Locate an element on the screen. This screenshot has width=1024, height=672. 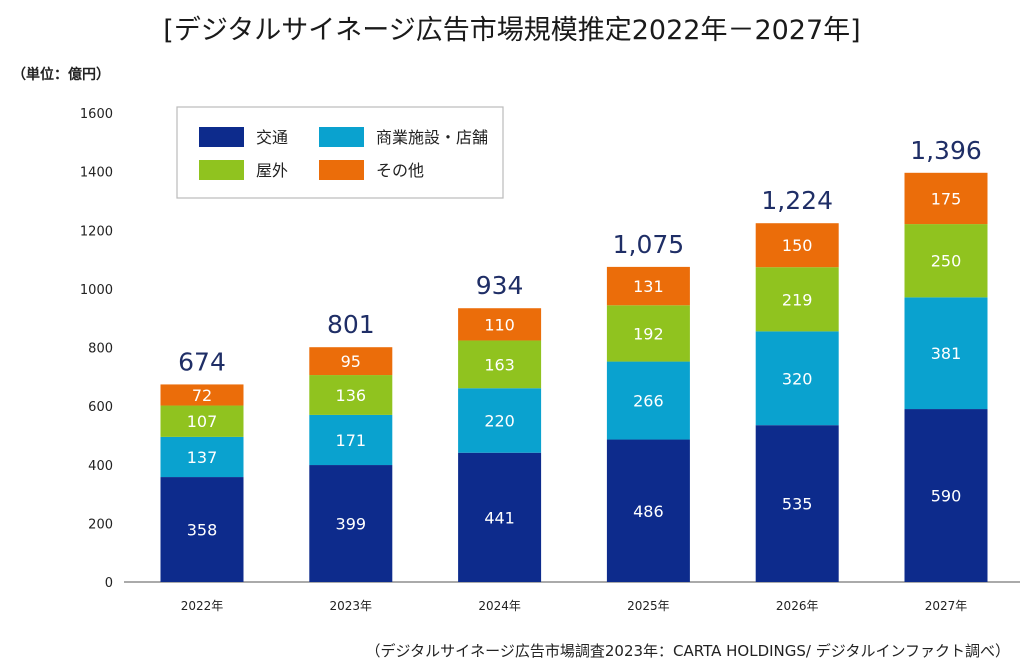
y-tick-label: 0 is located at coordinates (109, 583).